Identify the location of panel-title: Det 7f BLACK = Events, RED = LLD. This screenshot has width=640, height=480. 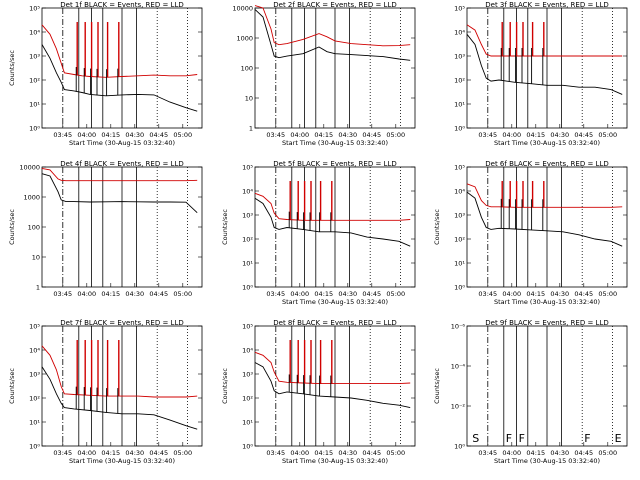
(121, 323).